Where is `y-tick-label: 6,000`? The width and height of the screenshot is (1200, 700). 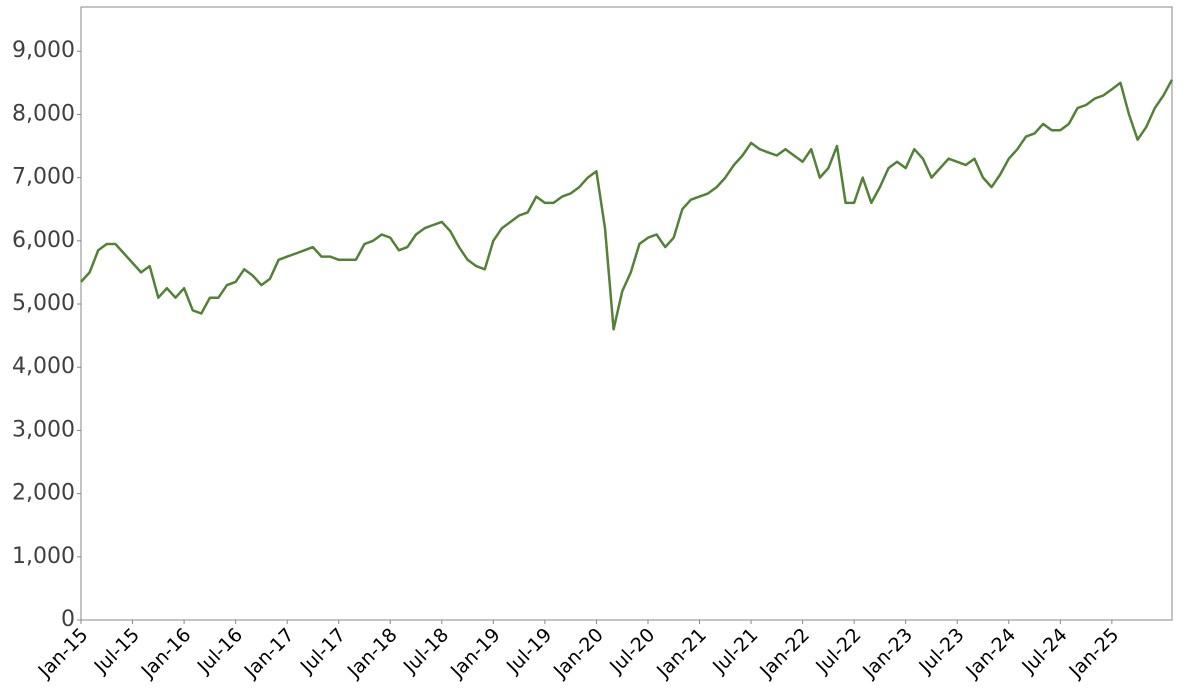
y-tick-label: 6,000 is located at coordinates (43, 240).